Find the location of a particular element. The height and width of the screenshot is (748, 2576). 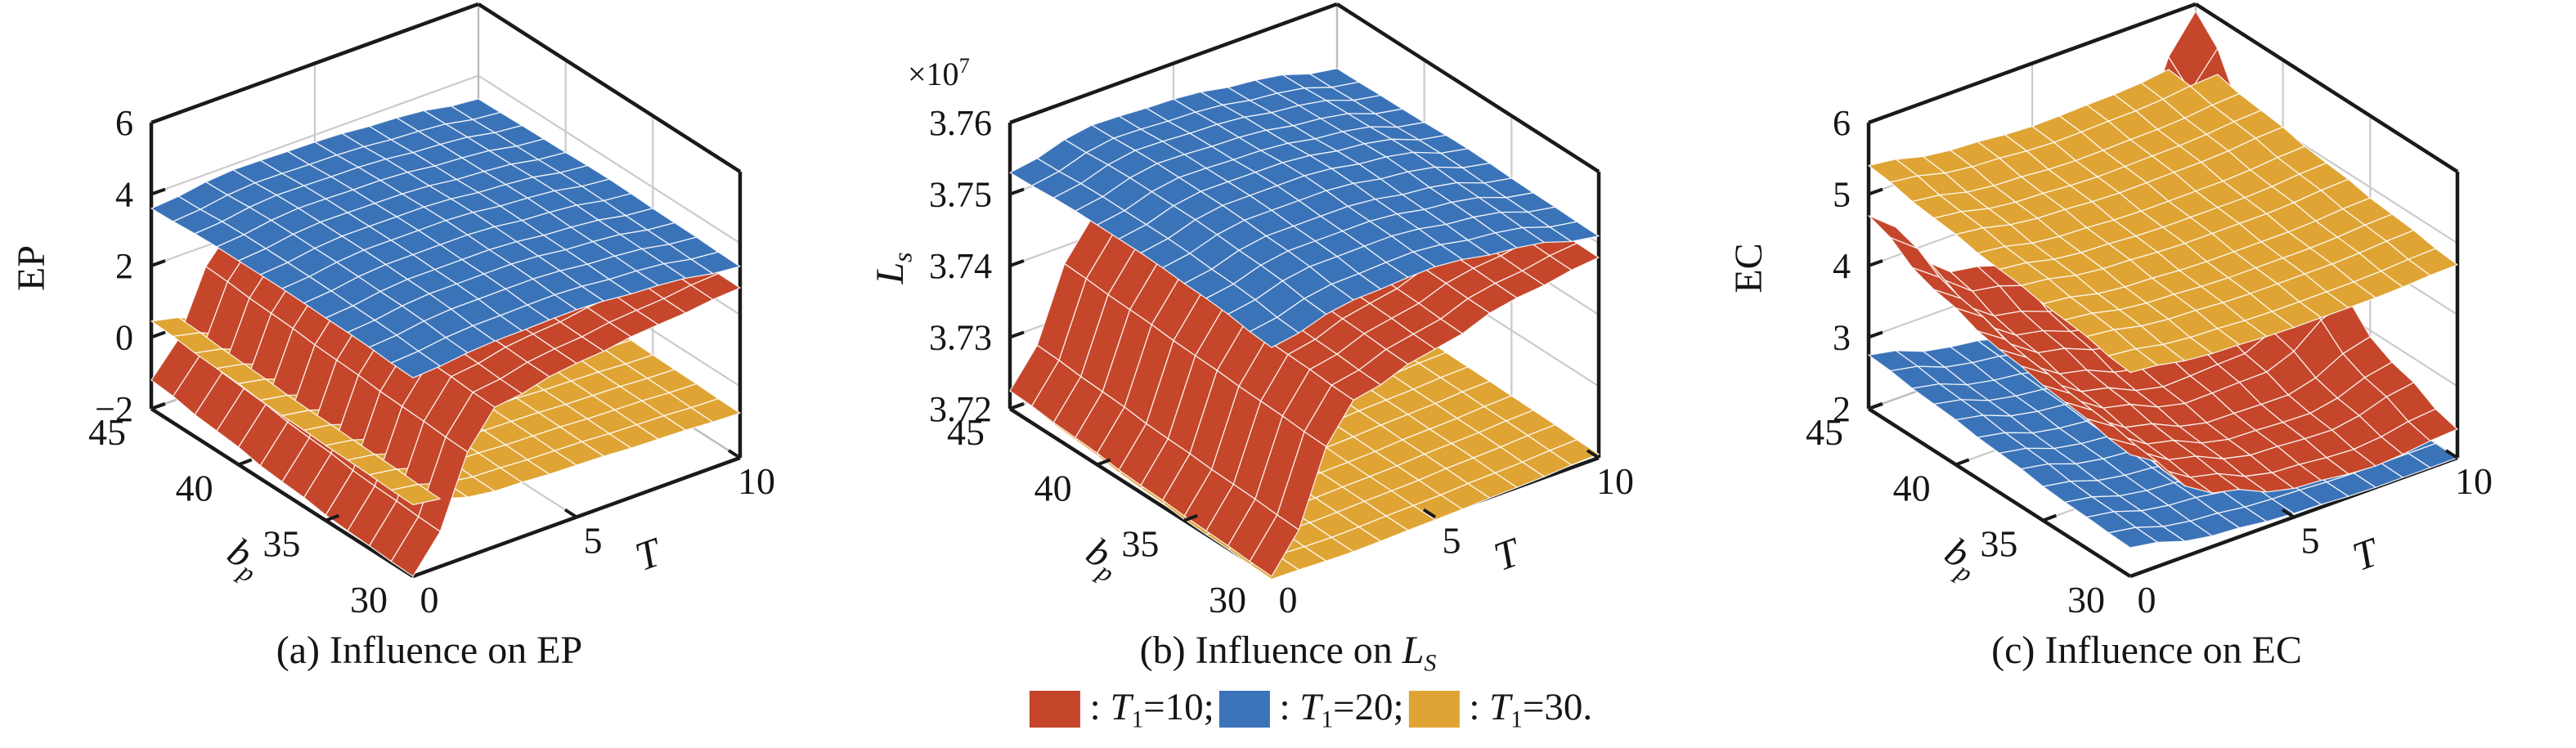

legend-label: : T1=20; is located at coordinates (1336, 709).